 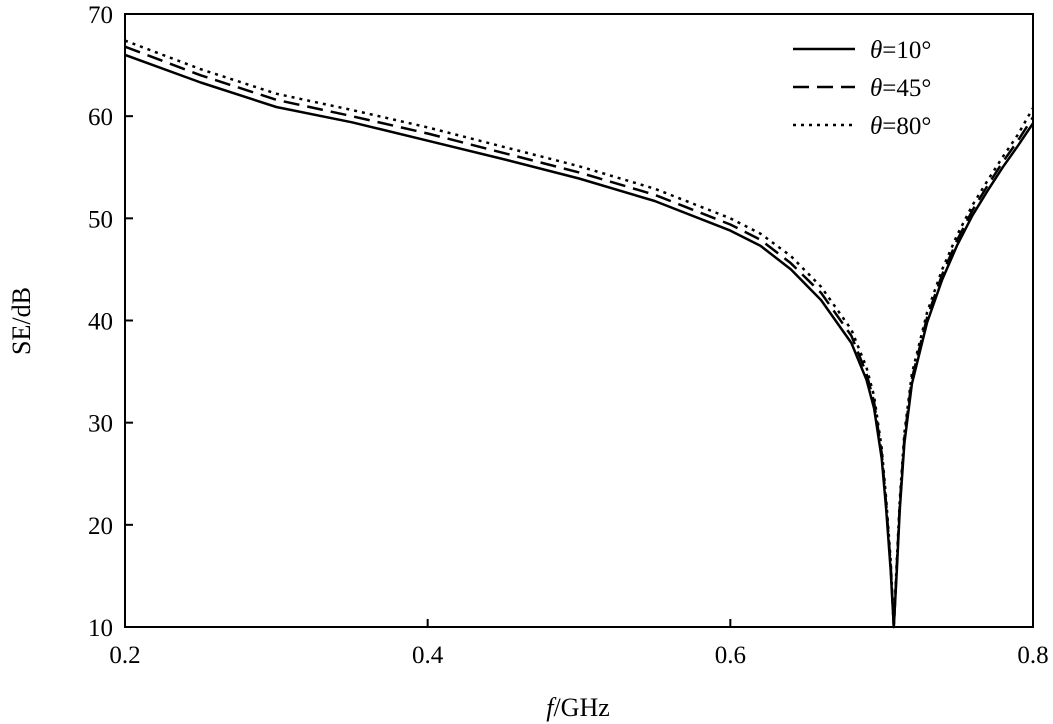 What do you see at coordinates (906, 126) in the screenshot?
I see `legend-value: =80°` at bounding box center [906, 126].